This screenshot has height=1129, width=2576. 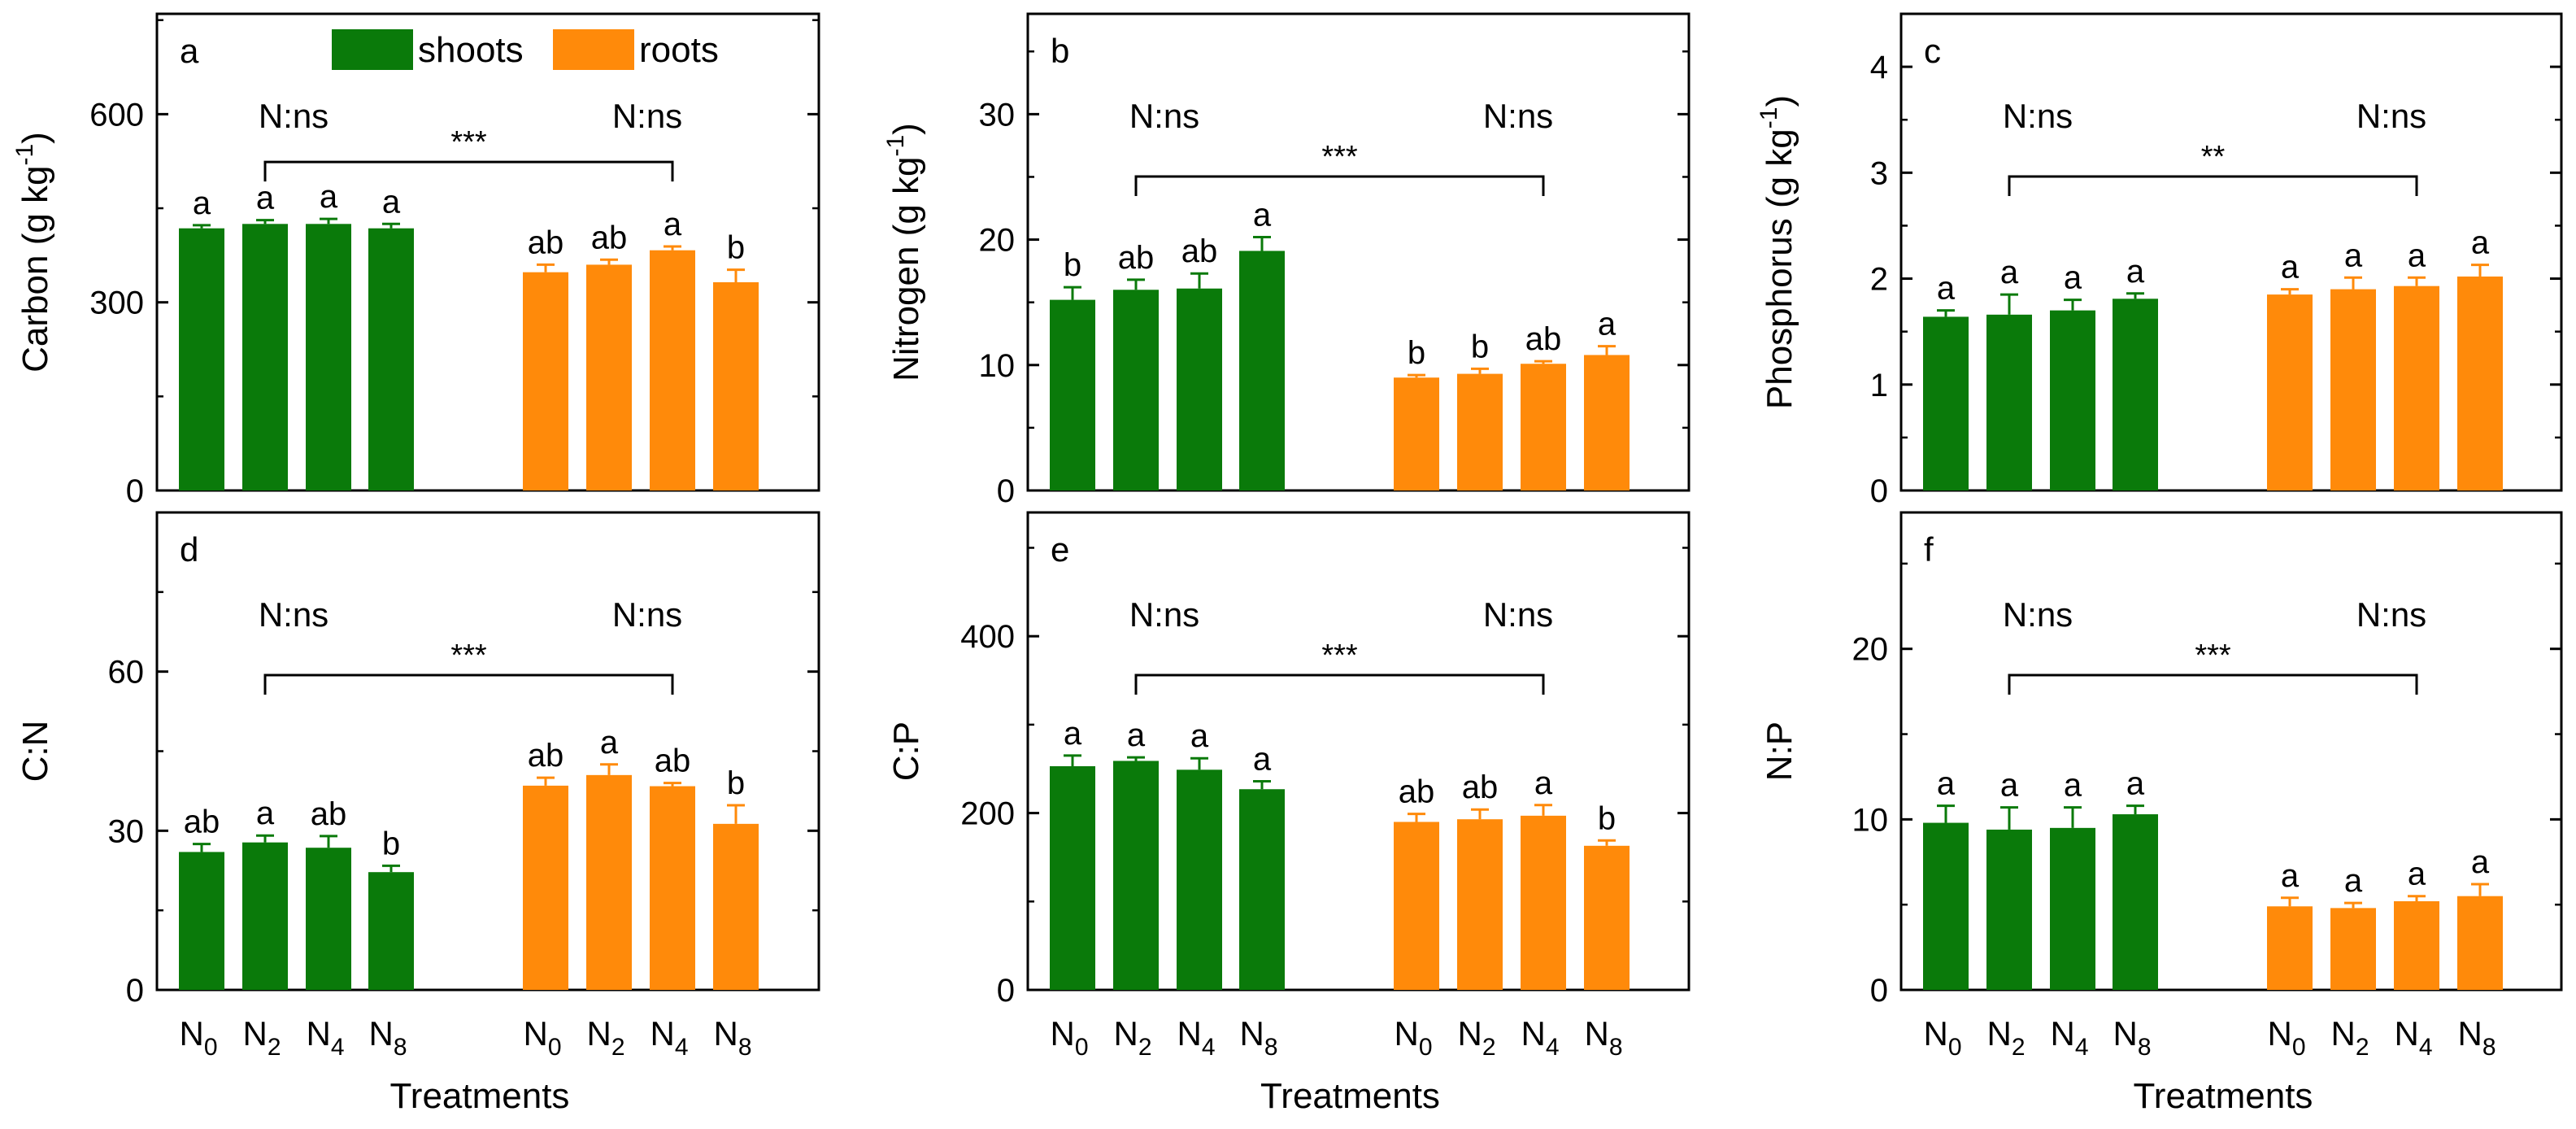 I want to click on legend-swatch-shoots, so click(x=373, y=49).